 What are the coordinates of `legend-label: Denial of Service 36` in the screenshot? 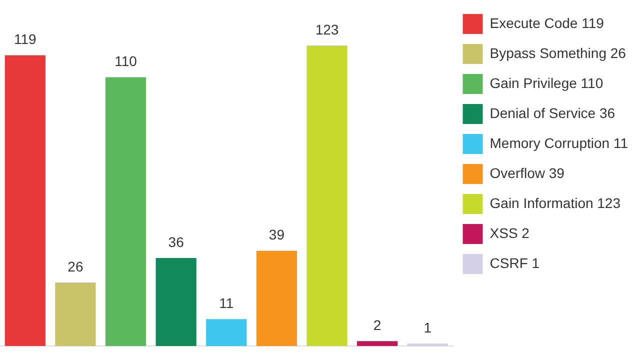 It's located at (553, 112).